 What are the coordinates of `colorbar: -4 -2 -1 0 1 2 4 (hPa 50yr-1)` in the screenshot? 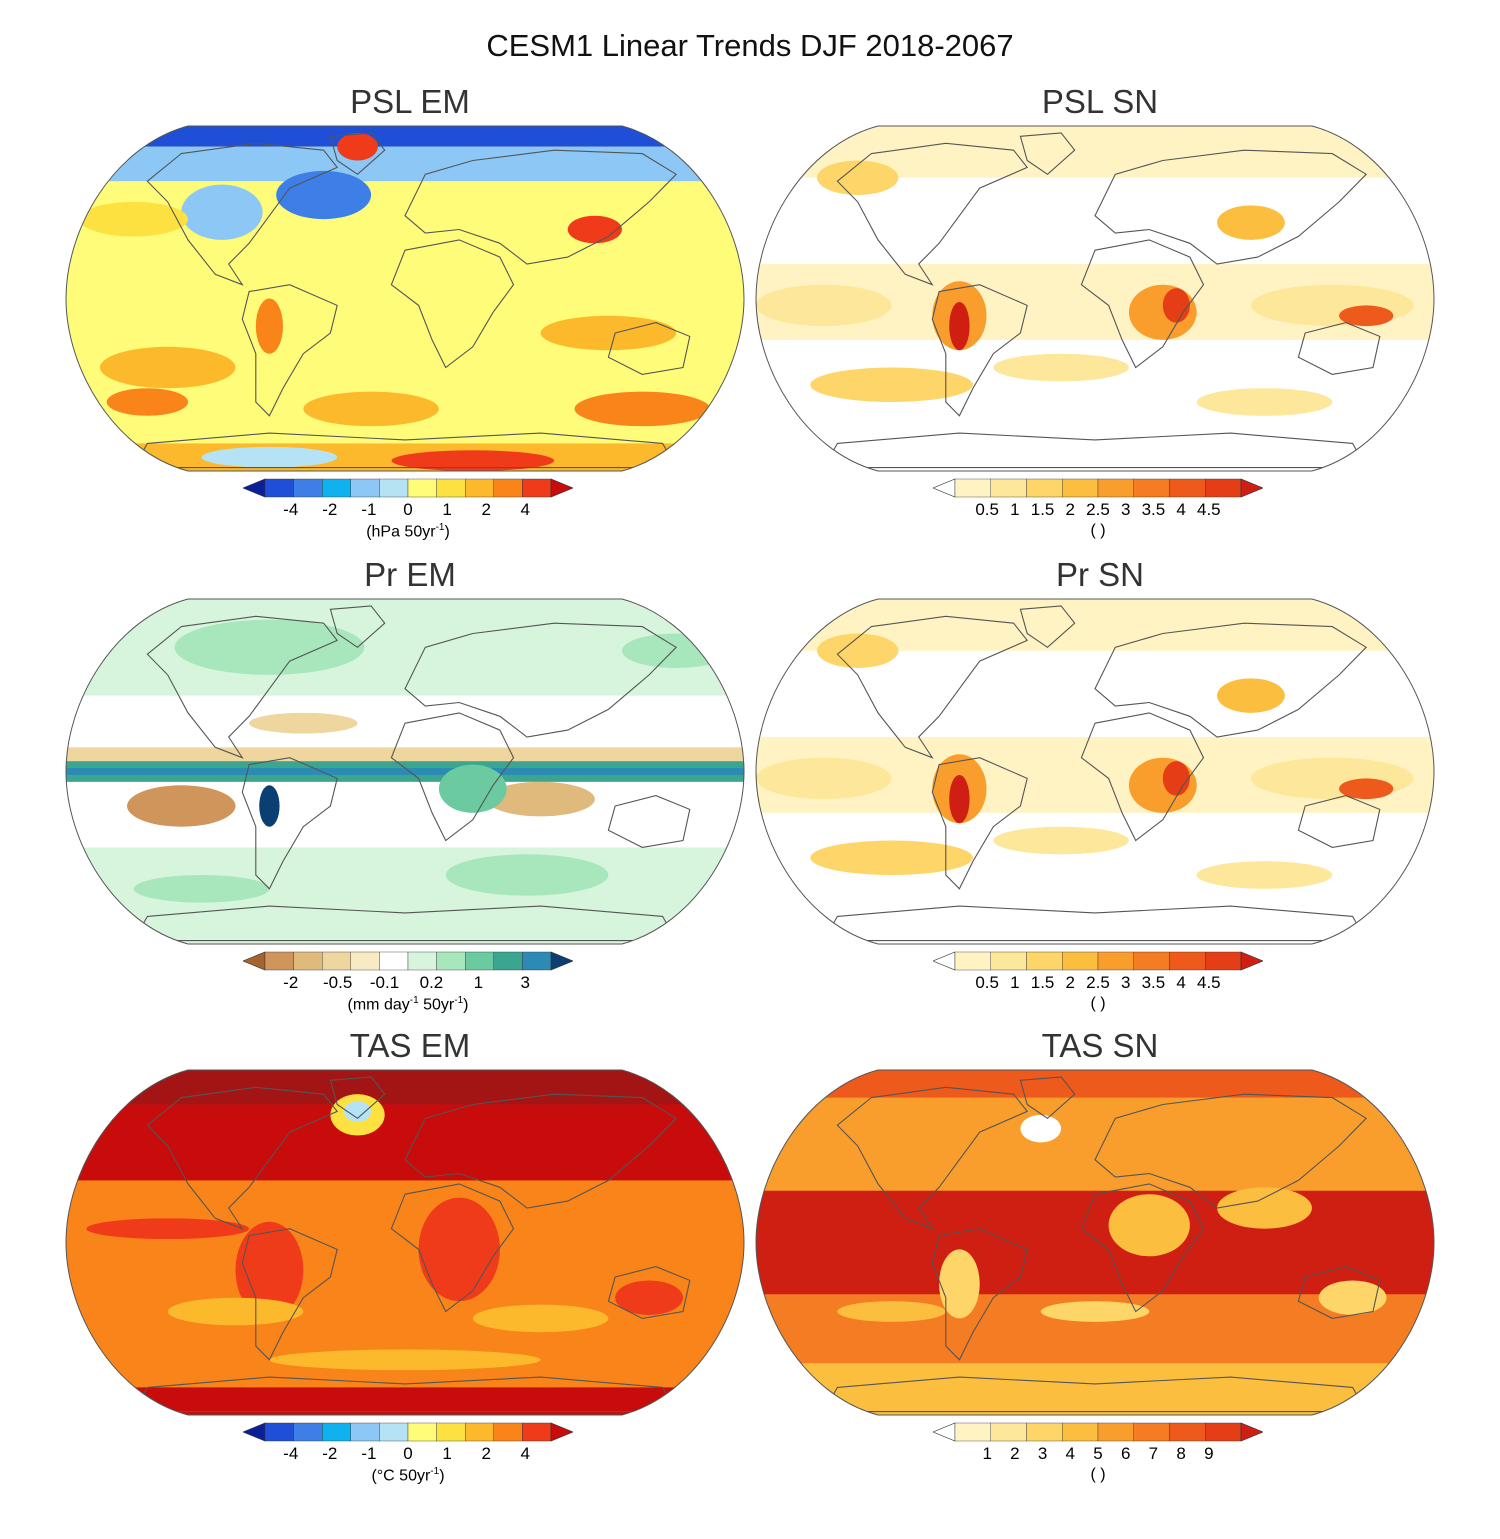 It's located at (408, 513).